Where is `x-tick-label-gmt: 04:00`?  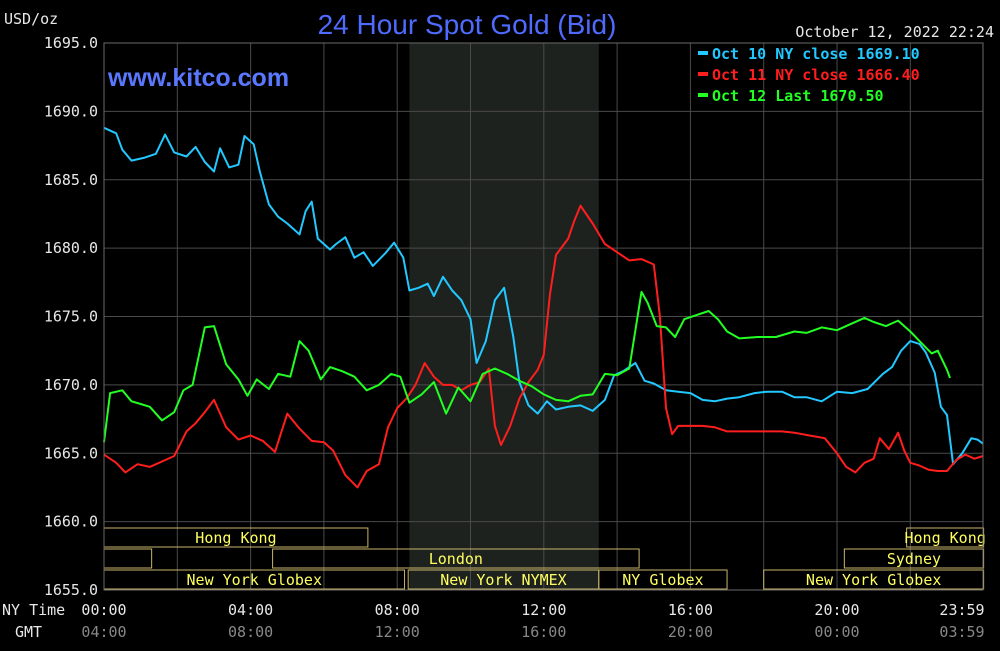 x-tick-label-gmt: 04:00 is located at coordinates (103, 632).